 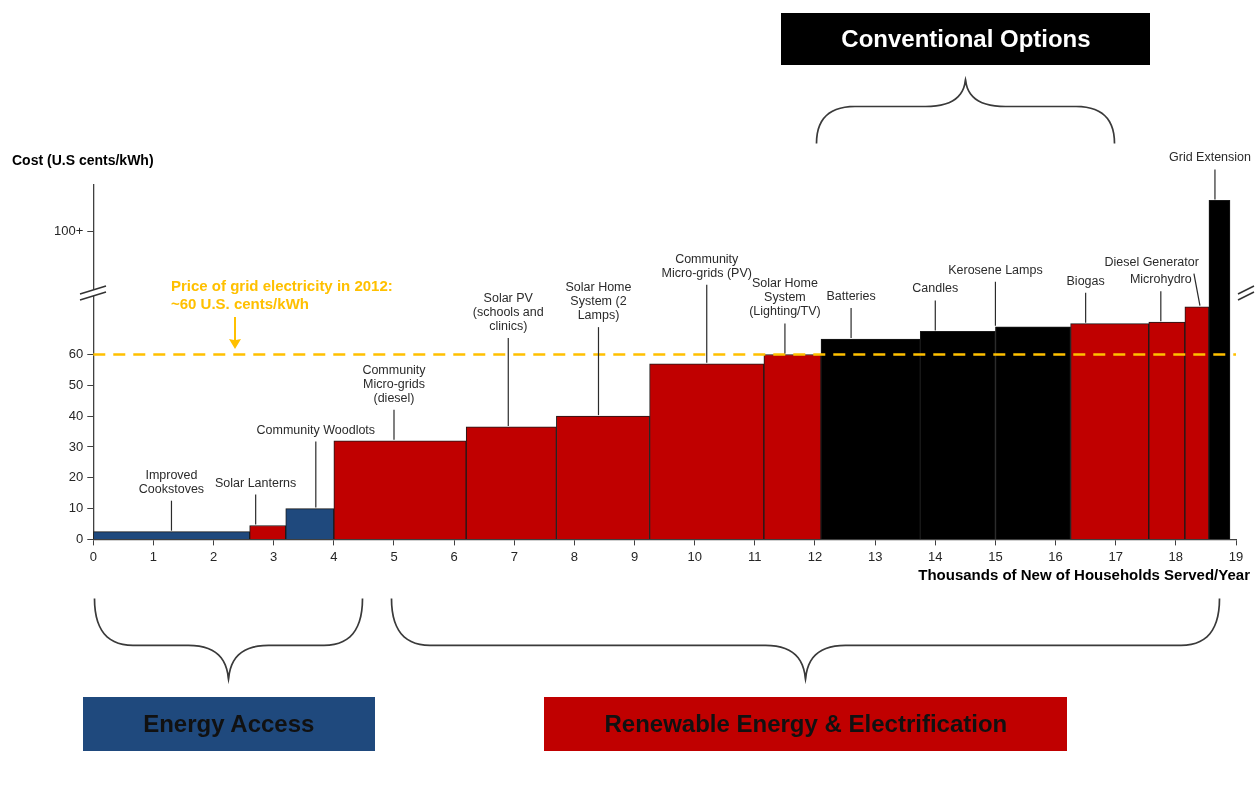 What do you see at coordinates (1115, 556) in the screenshot?
I see `x-tick-label: 17` at bounding box center [1115, 556].